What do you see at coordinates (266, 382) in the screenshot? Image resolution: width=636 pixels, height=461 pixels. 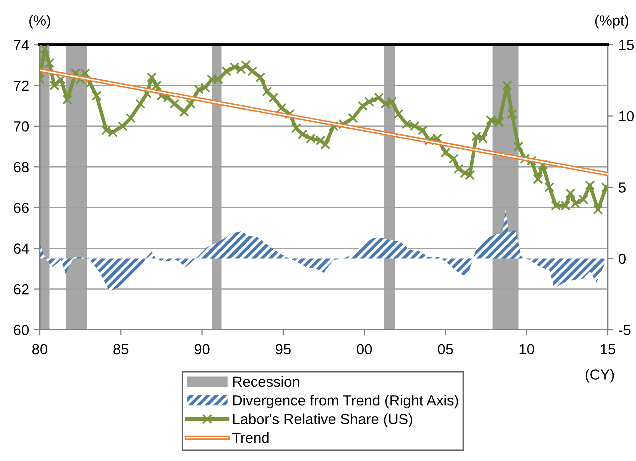 I see `legend-label: Recession` at bounding box center [266, 382].